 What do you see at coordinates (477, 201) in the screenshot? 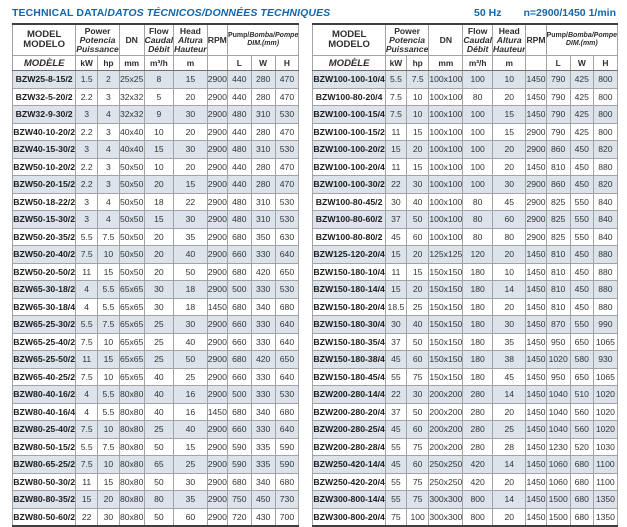
I see `value-cell: 80` at bounding box center [477, 201].